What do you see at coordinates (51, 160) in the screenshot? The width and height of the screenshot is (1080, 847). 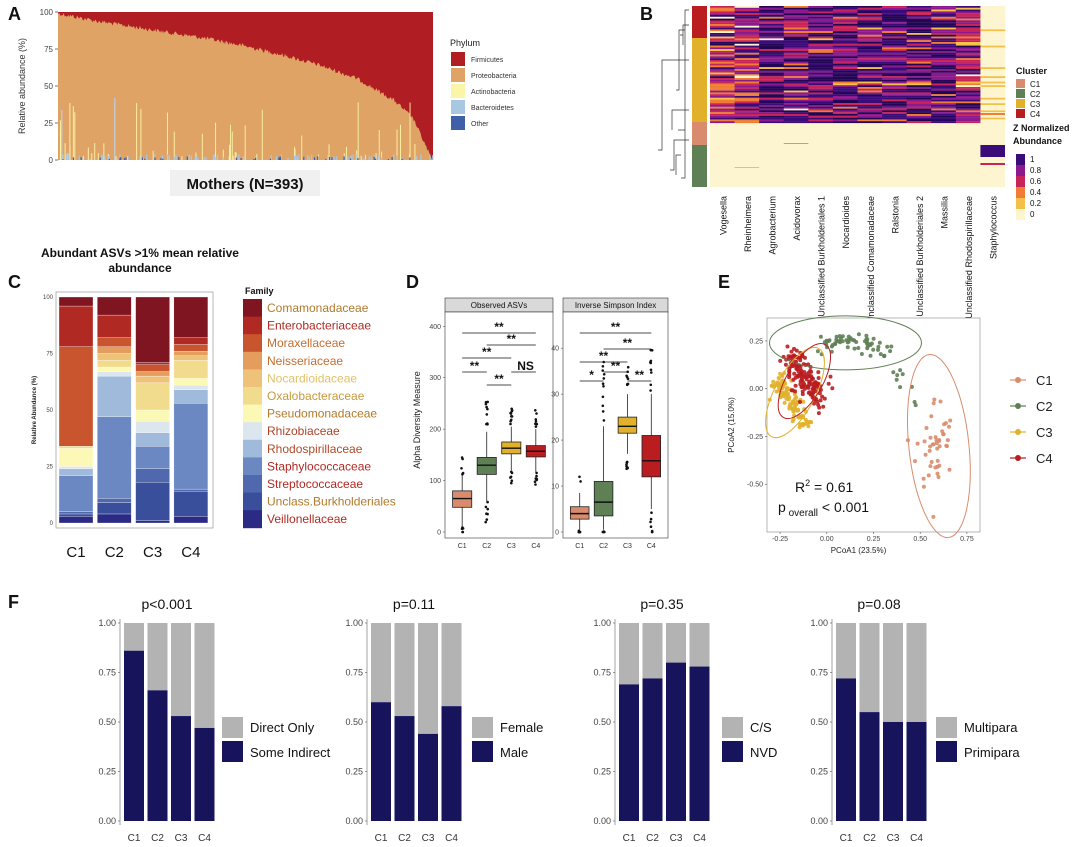 I see `a-ytick-label: 0` at bounding box center [51, 160].